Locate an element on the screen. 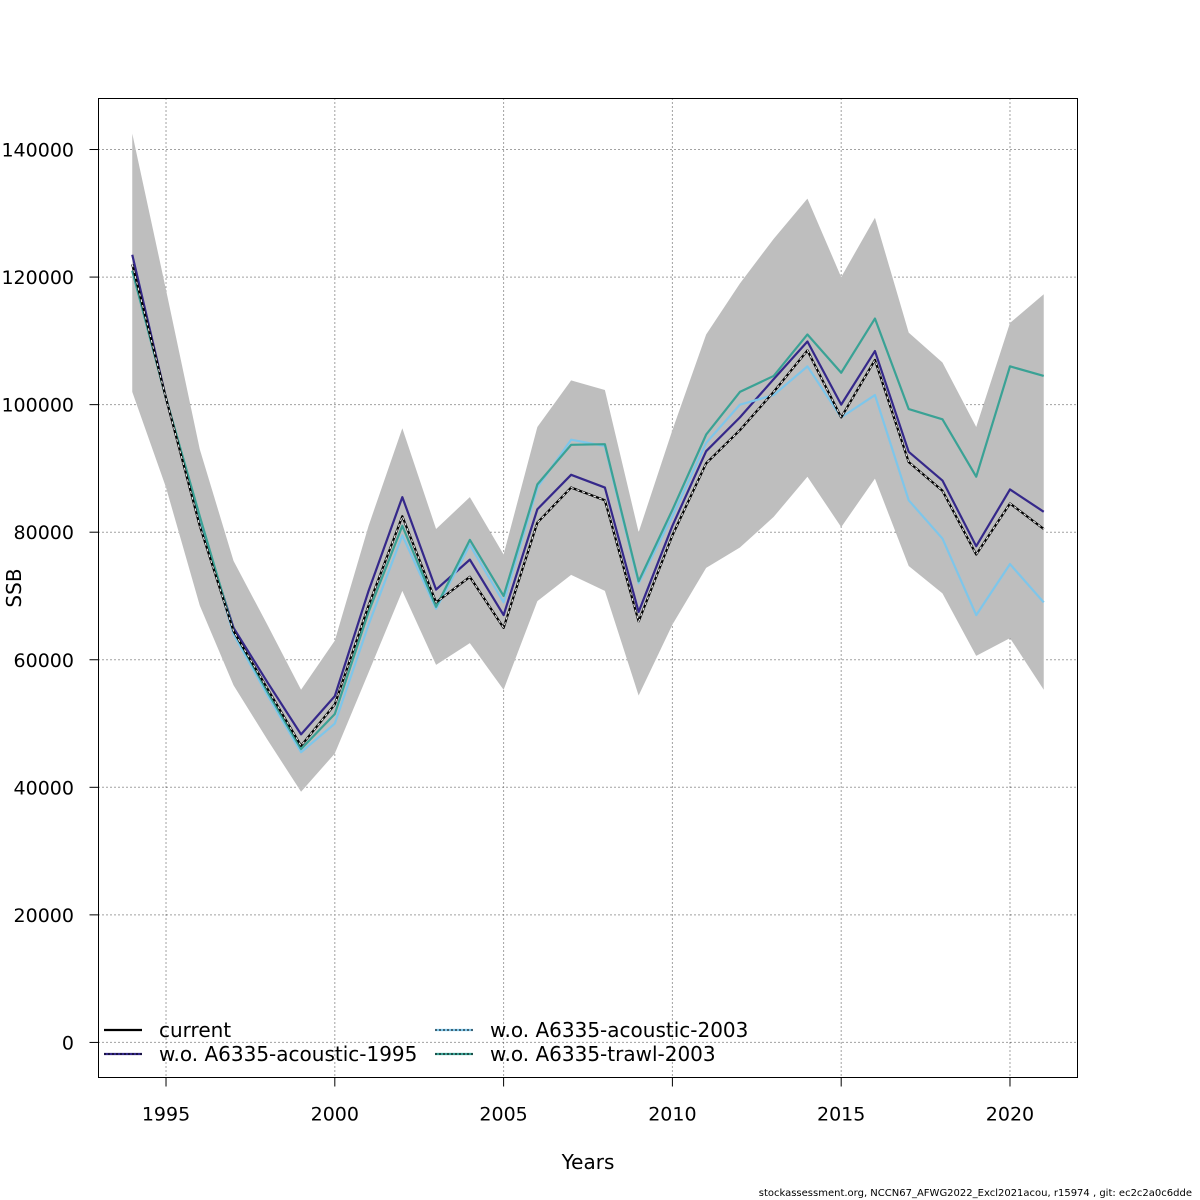 Image resolution: width=1200 pixels, height=1200 pixels. x-tick-label: 2005 is located at coordinates (503, 1115).